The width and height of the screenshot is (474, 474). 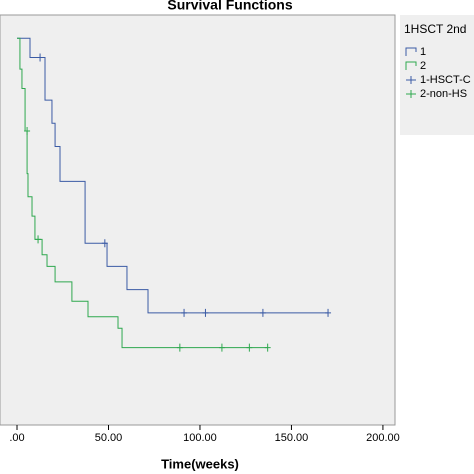 I want to click on legend-title: 1HSCT 2nd, so click(x=435, y=29).